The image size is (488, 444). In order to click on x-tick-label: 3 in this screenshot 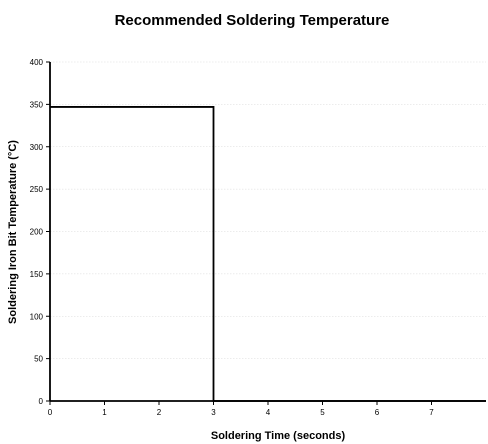, I will do `click(213, 412)`.